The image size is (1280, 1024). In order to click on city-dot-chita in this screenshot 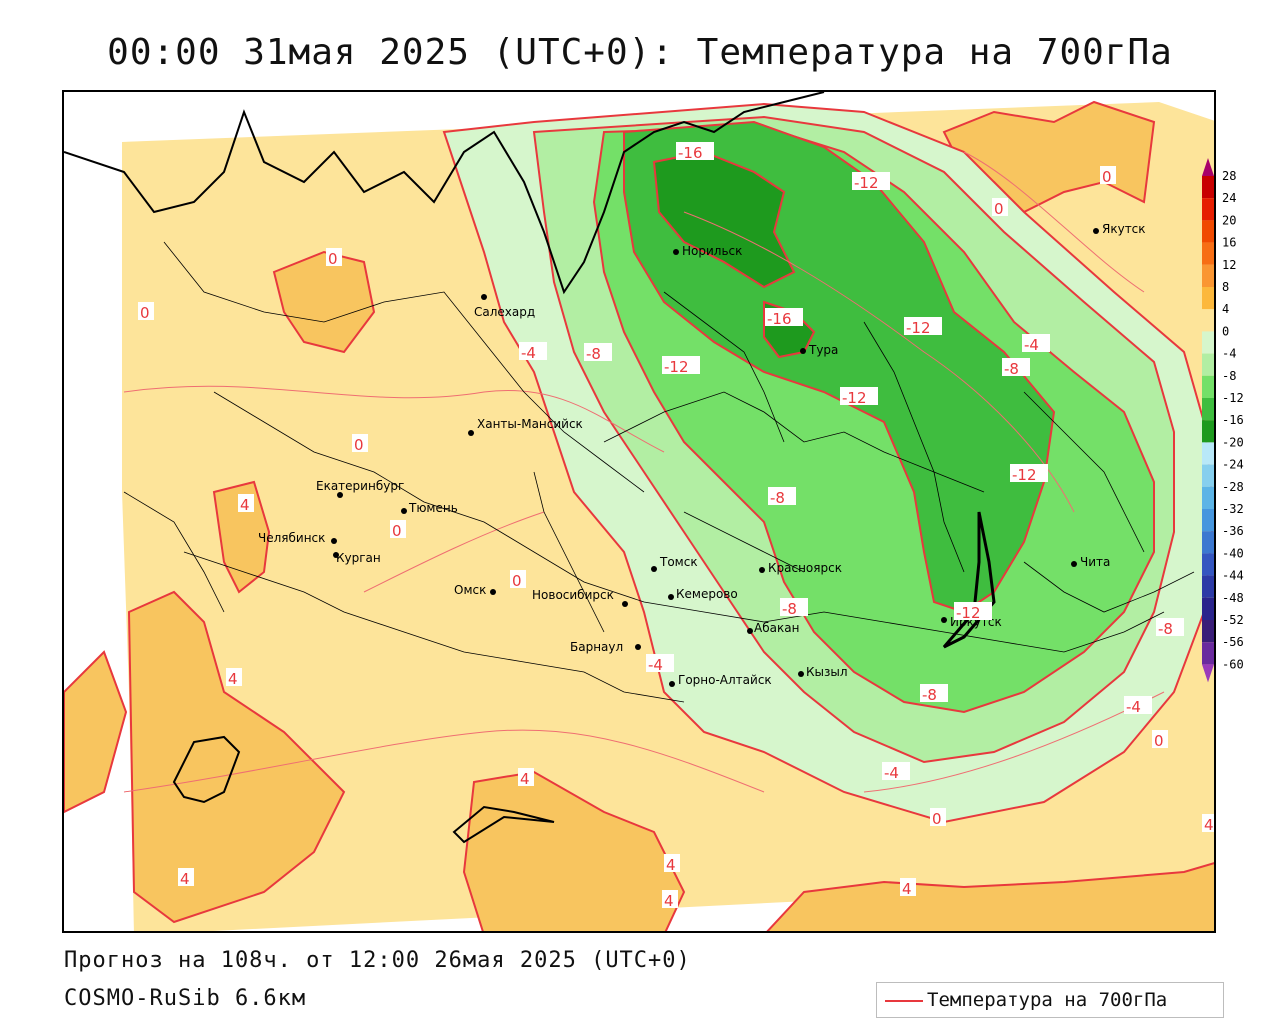, I will do `click(1074, 564)`.